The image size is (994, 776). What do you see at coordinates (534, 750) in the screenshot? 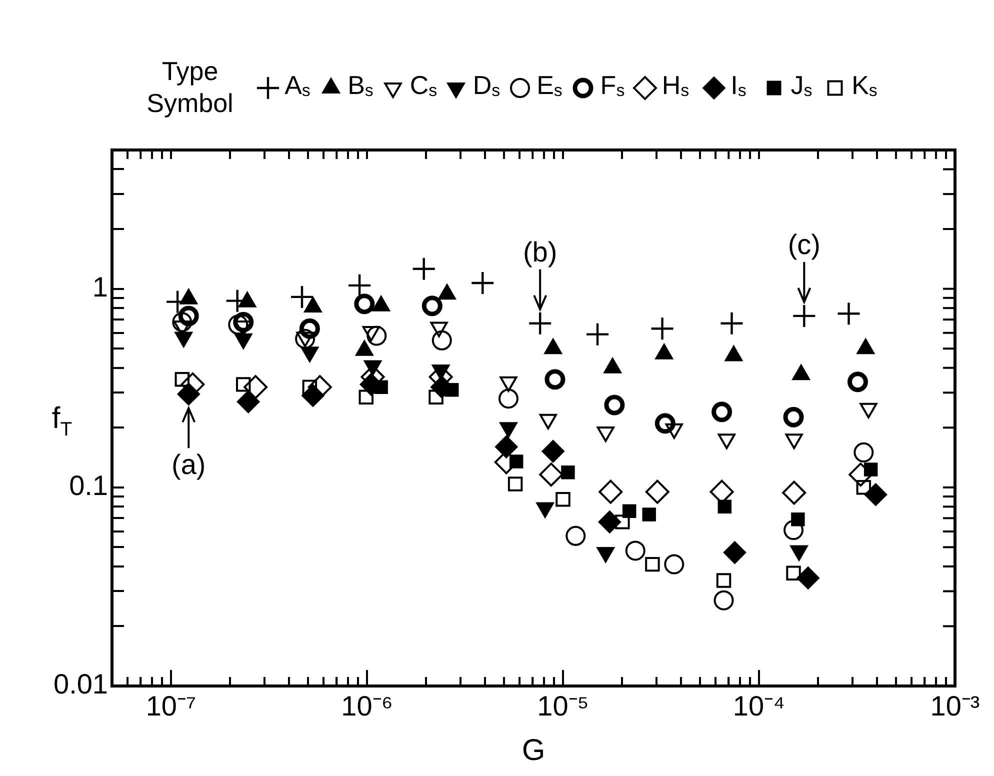
I see `x-axis-title: G` at bounding box center [534, 750].